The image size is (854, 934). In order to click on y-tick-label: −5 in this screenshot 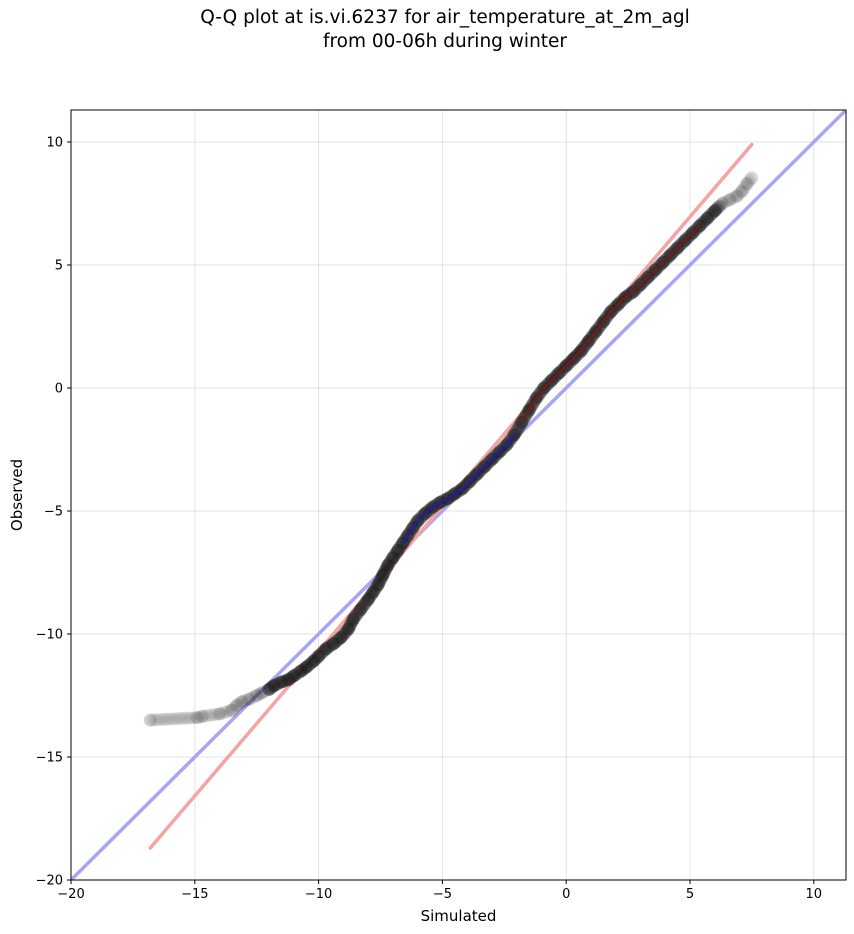, I will do `click(53, 511)`.